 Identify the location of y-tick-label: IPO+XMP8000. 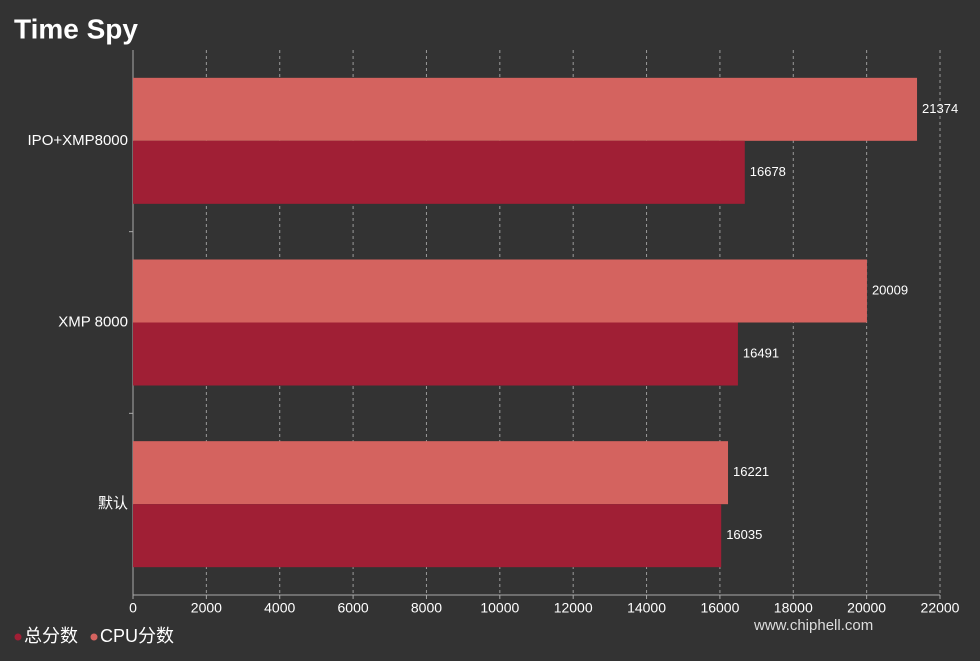
(78, 140).